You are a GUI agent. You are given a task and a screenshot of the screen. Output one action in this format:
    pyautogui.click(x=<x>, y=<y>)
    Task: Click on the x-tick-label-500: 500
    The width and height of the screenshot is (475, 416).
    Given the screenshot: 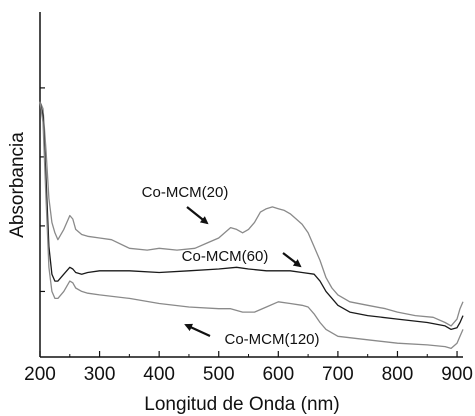 What is the action you would take?
    pyautogui.click(x=219, y=374)
    